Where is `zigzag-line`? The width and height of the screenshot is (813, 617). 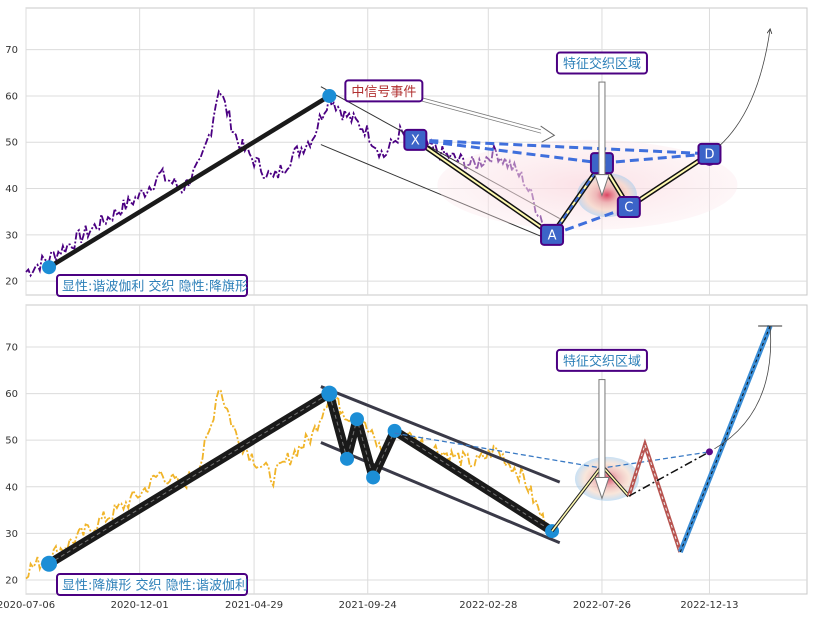 zigzag-line is located at coordinates (189, 182).